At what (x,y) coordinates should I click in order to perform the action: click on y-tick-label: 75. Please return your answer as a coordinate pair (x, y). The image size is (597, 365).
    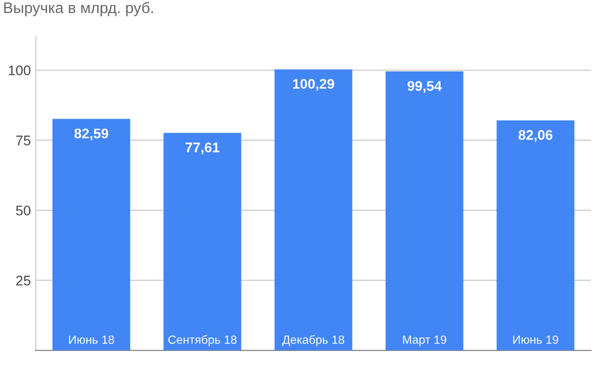
    Looking at the image, I should click on (23, 141).